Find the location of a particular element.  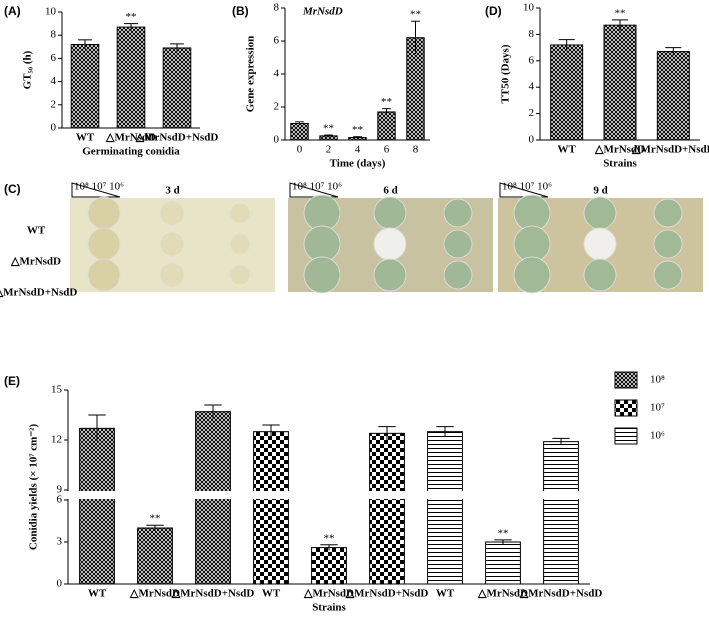

panel-label: (C) is located at coordinates (12, 189).